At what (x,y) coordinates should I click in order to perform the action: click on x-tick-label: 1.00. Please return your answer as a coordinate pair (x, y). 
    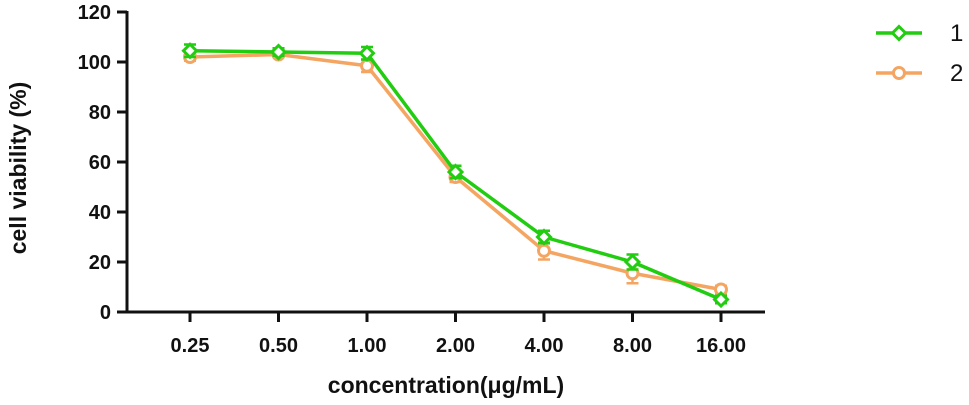
    Looking at the image, I should click on (367, 346).